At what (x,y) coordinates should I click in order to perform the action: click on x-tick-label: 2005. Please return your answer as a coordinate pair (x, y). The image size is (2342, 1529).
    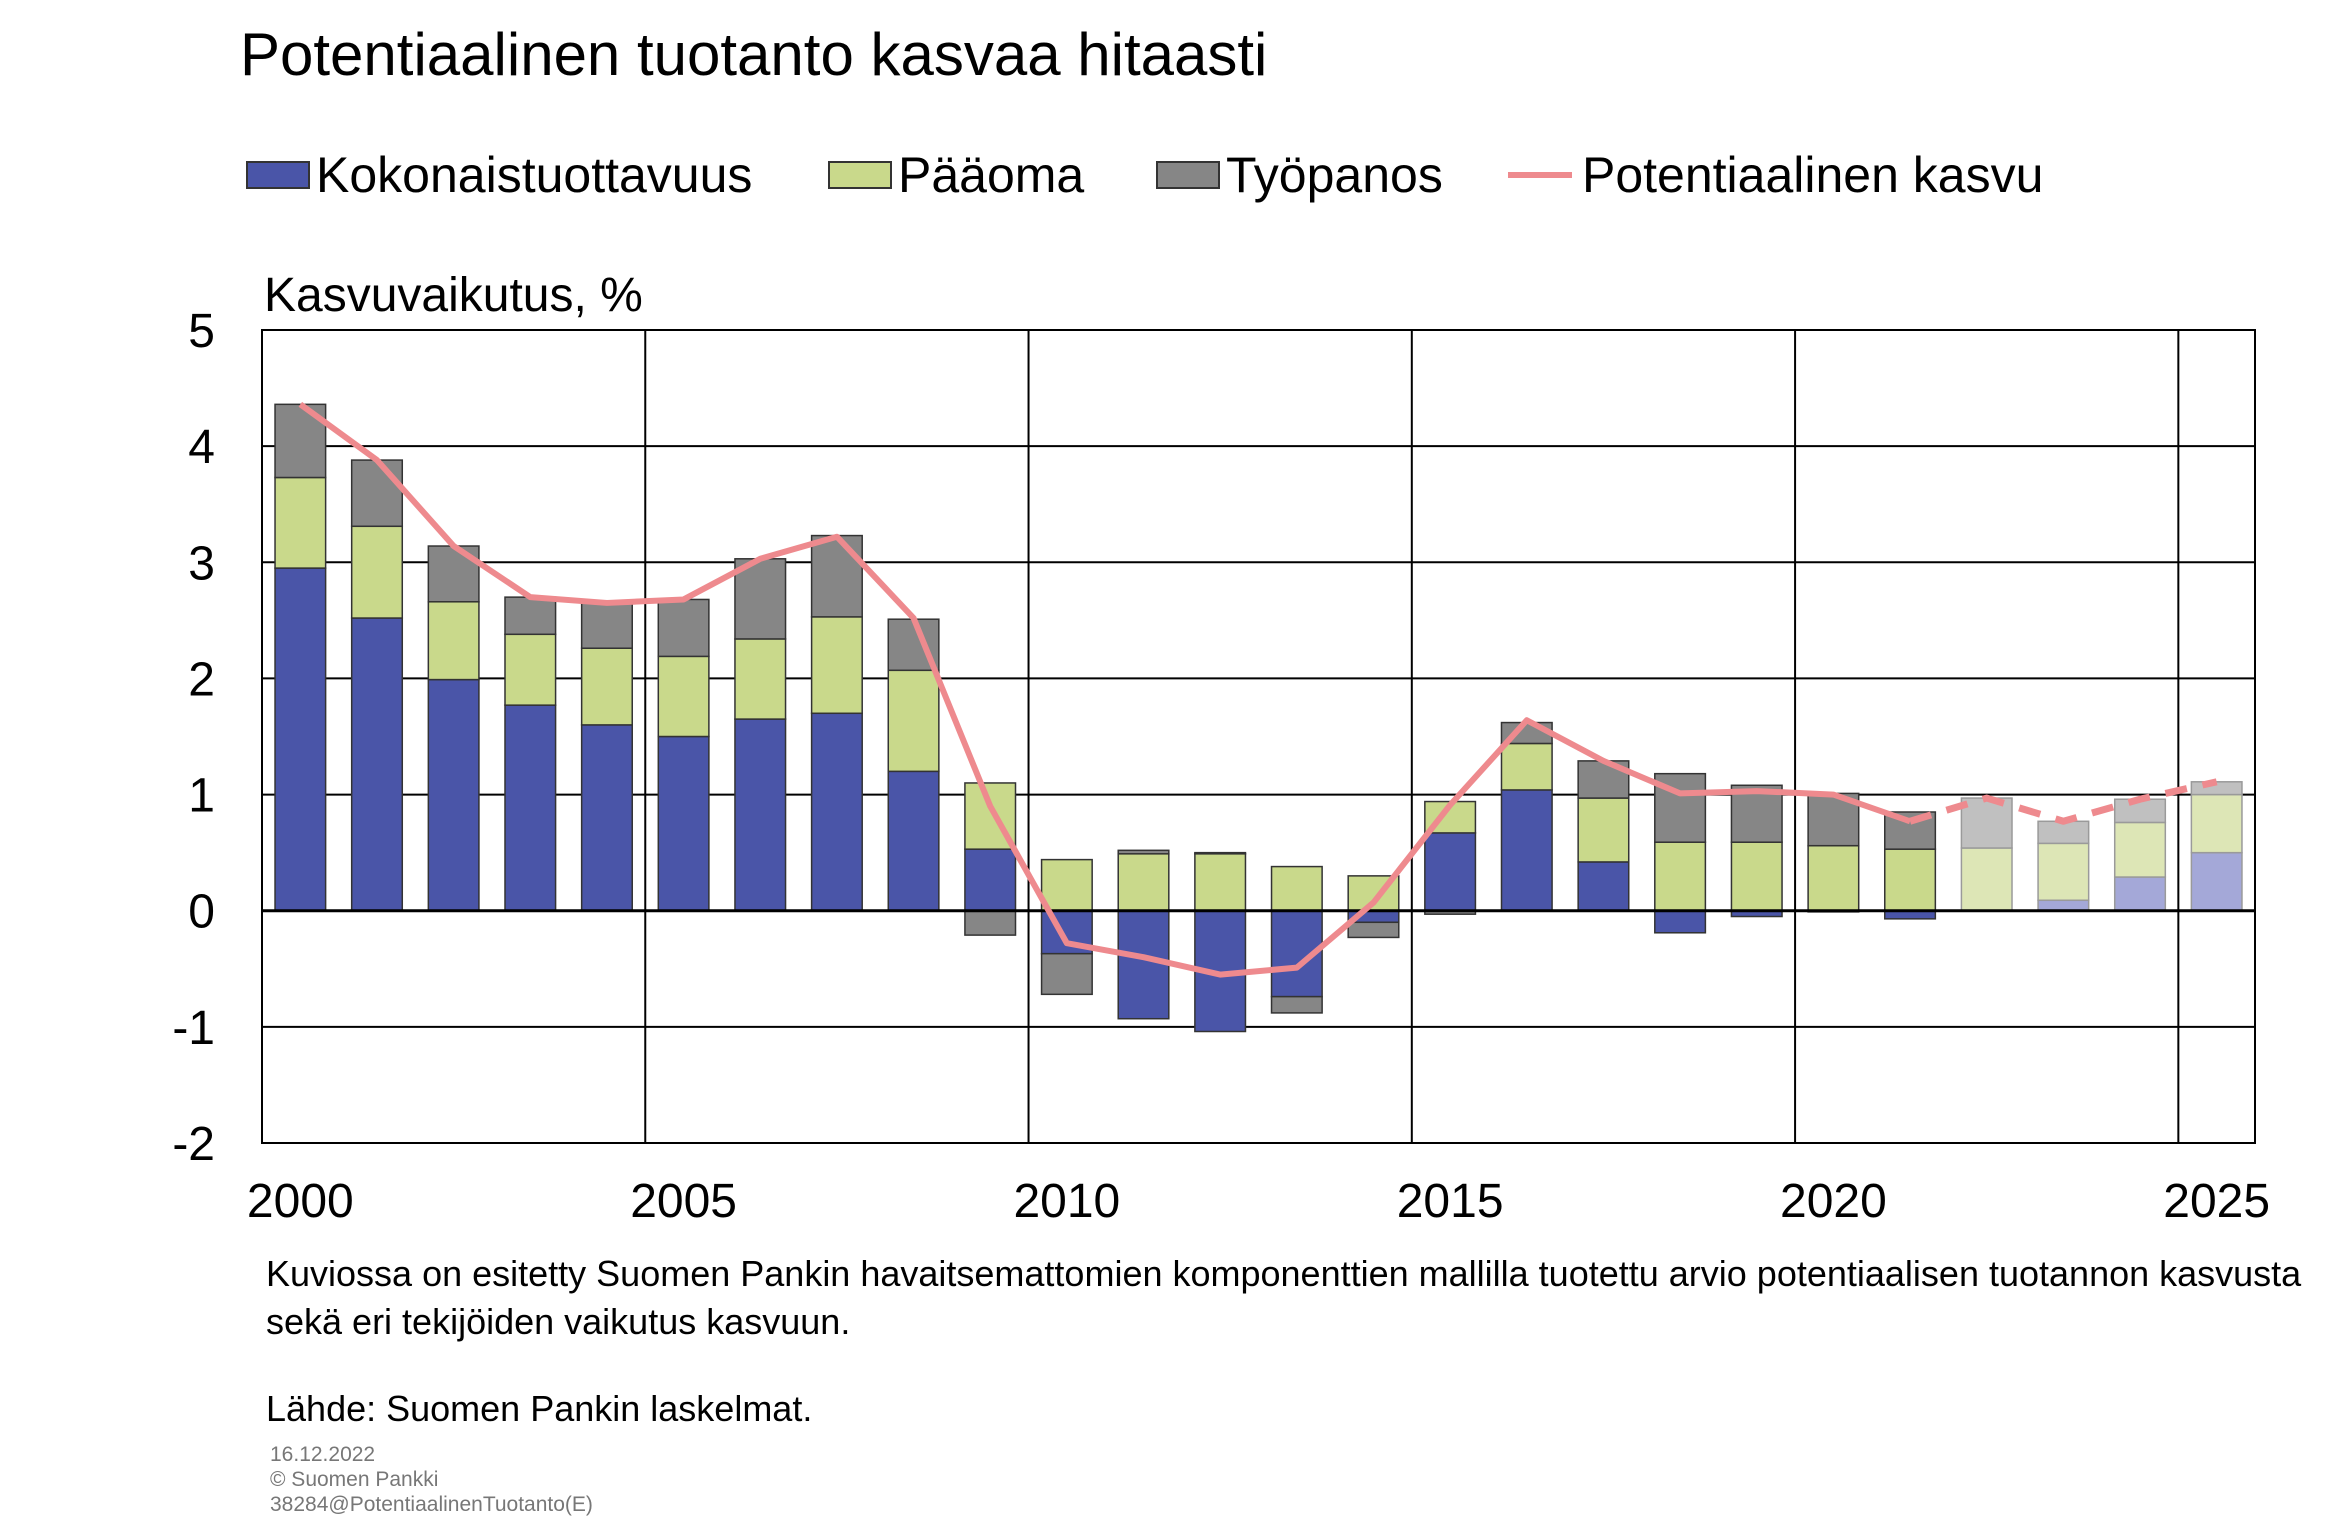
    Looking at the image, I should click on (683, 1201).